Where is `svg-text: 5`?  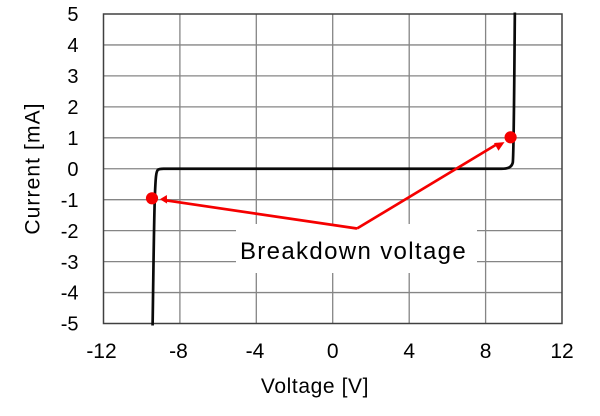 svg-text: 5 is located at coordinates (72, 15).